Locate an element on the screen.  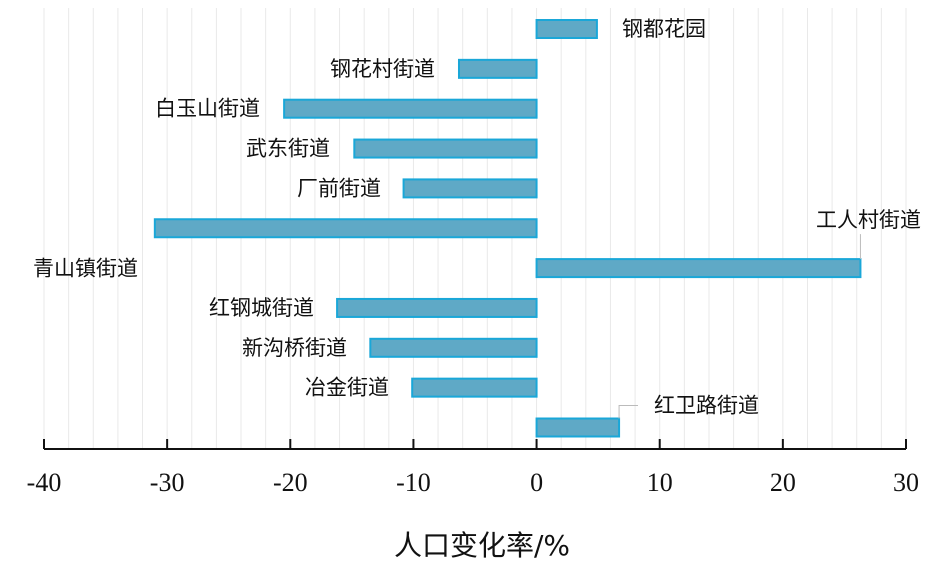
x-axis is located at coordinates (475, 444).